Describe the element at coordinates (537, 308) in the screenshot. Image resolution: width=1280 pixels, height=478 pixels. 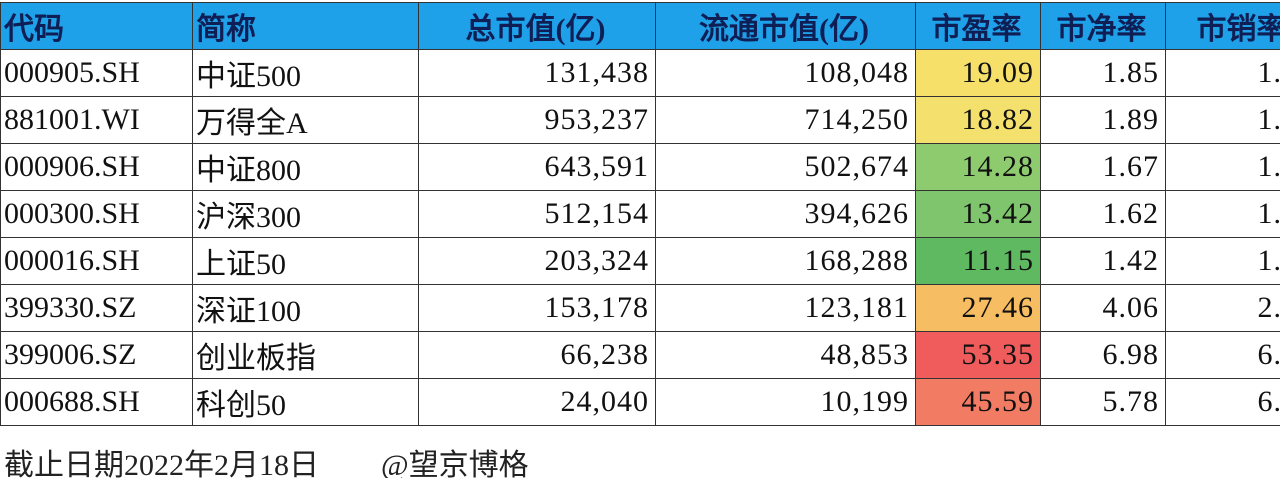
I see `value-cell: 153,178` at that location.